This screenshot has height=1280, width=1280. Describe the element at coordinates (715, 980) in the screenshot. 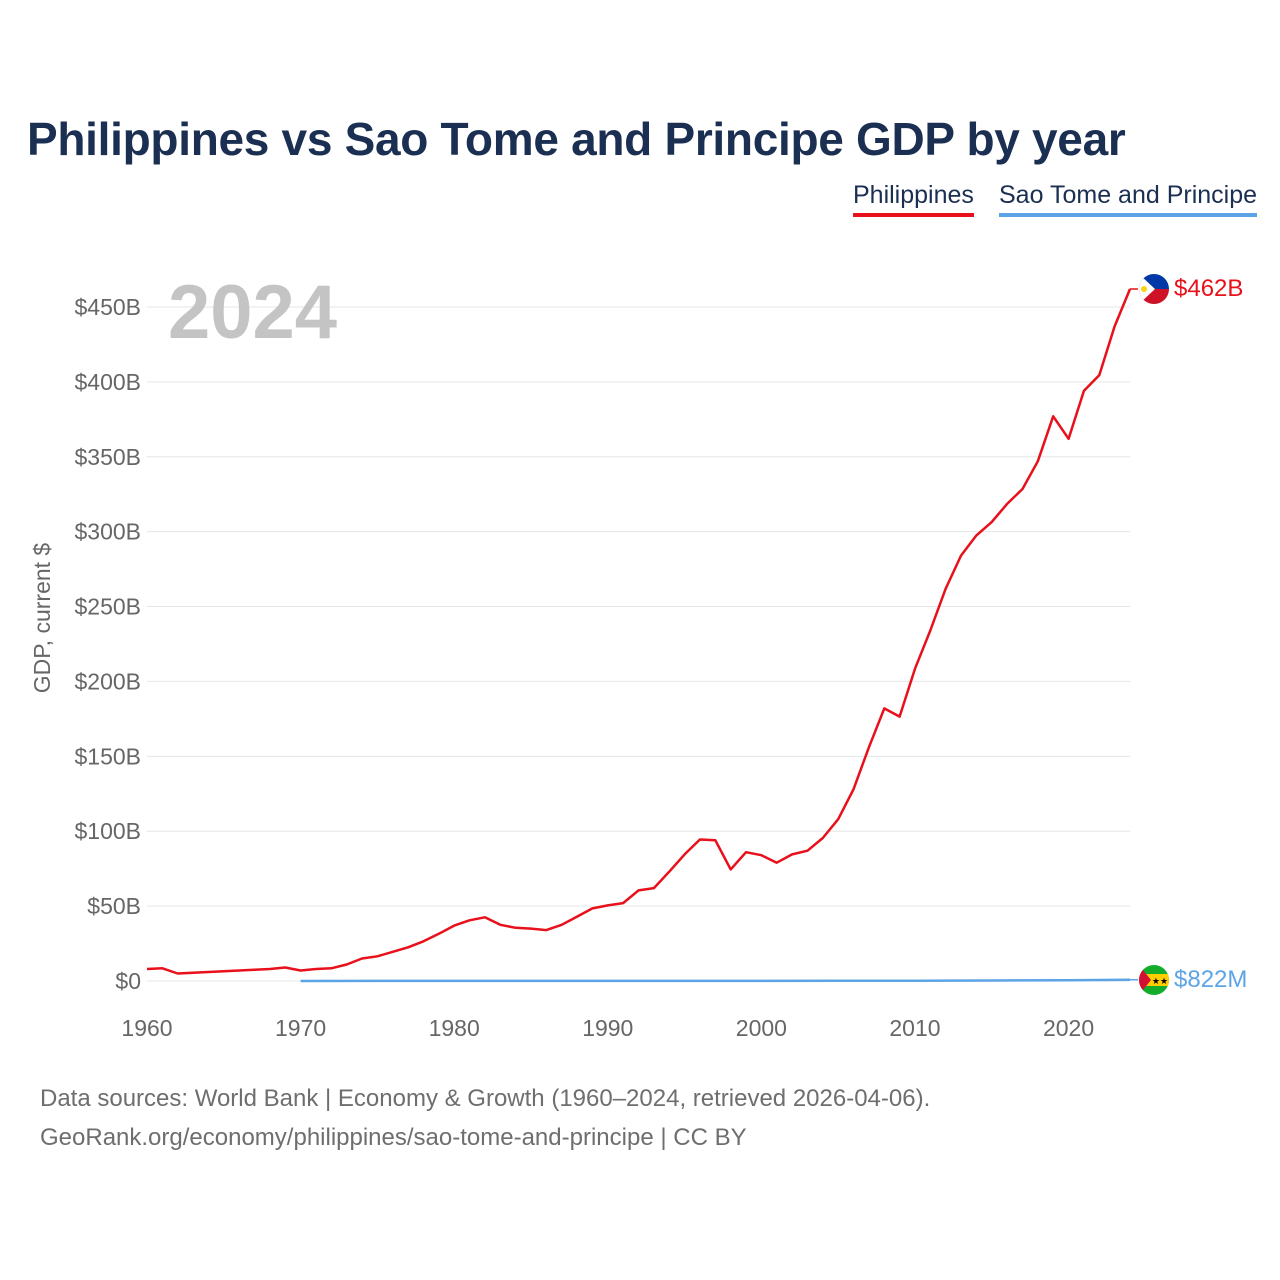

I see `series-line-sao-tome` at that location.